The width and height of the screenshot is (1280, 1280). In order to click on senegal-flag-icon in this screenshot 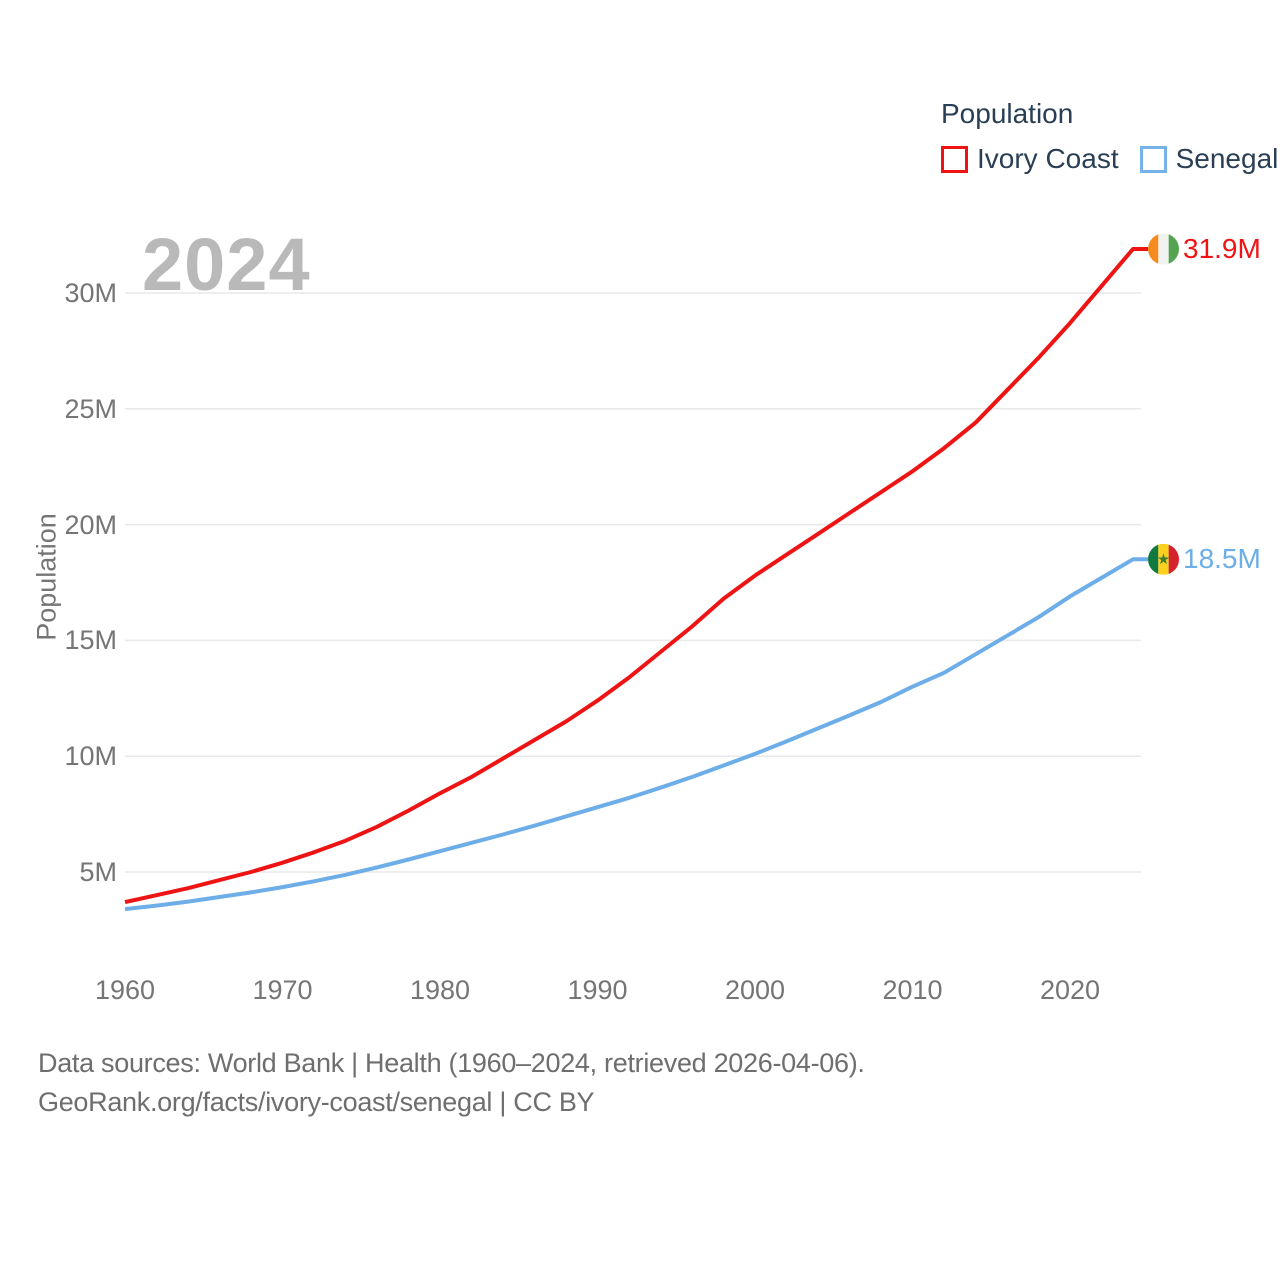, I will do `click(1163, 559)`.